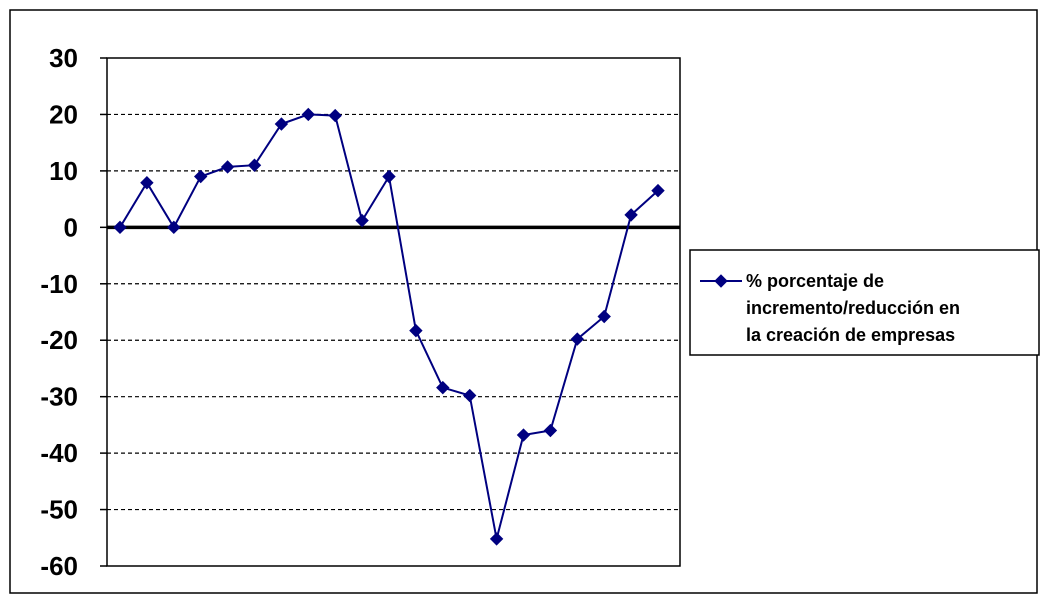 Image resolution: width=1043 pixels, height=600 pixels. What do you see at coordinates (721, 281) in the screenshot?
I see `legend-marker-diamond` at bounding box center [721, 281].